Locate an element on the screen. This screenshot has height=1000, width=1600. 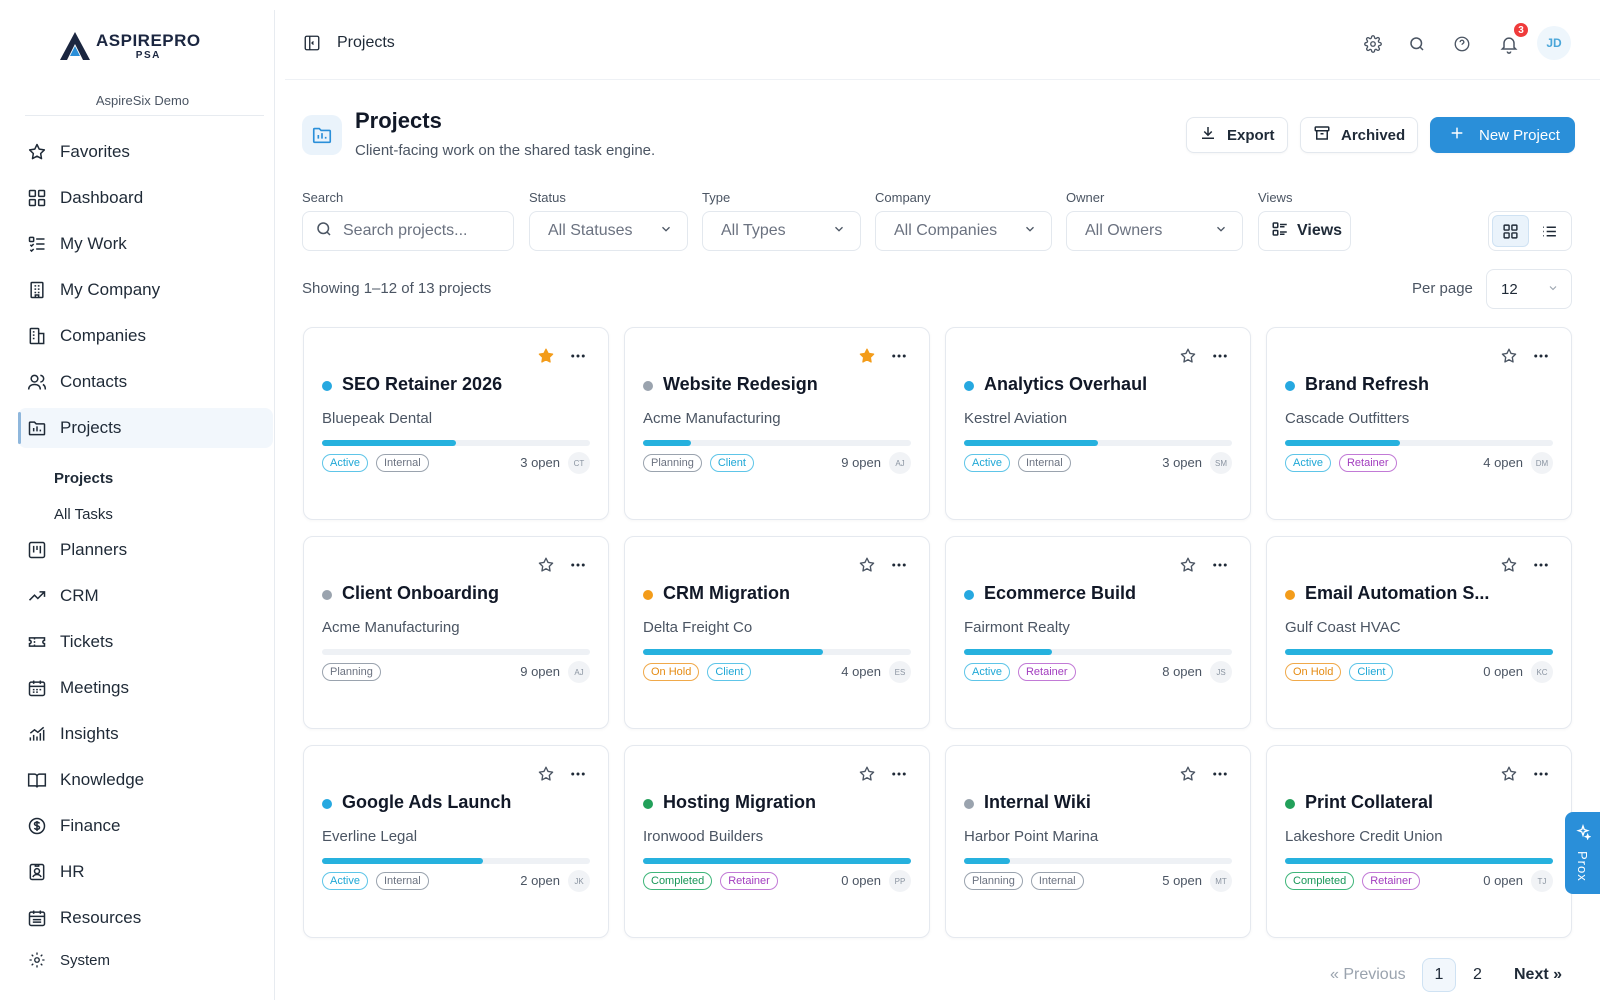
project-title: Google Ads Launch is located at coordinates (427, 802).